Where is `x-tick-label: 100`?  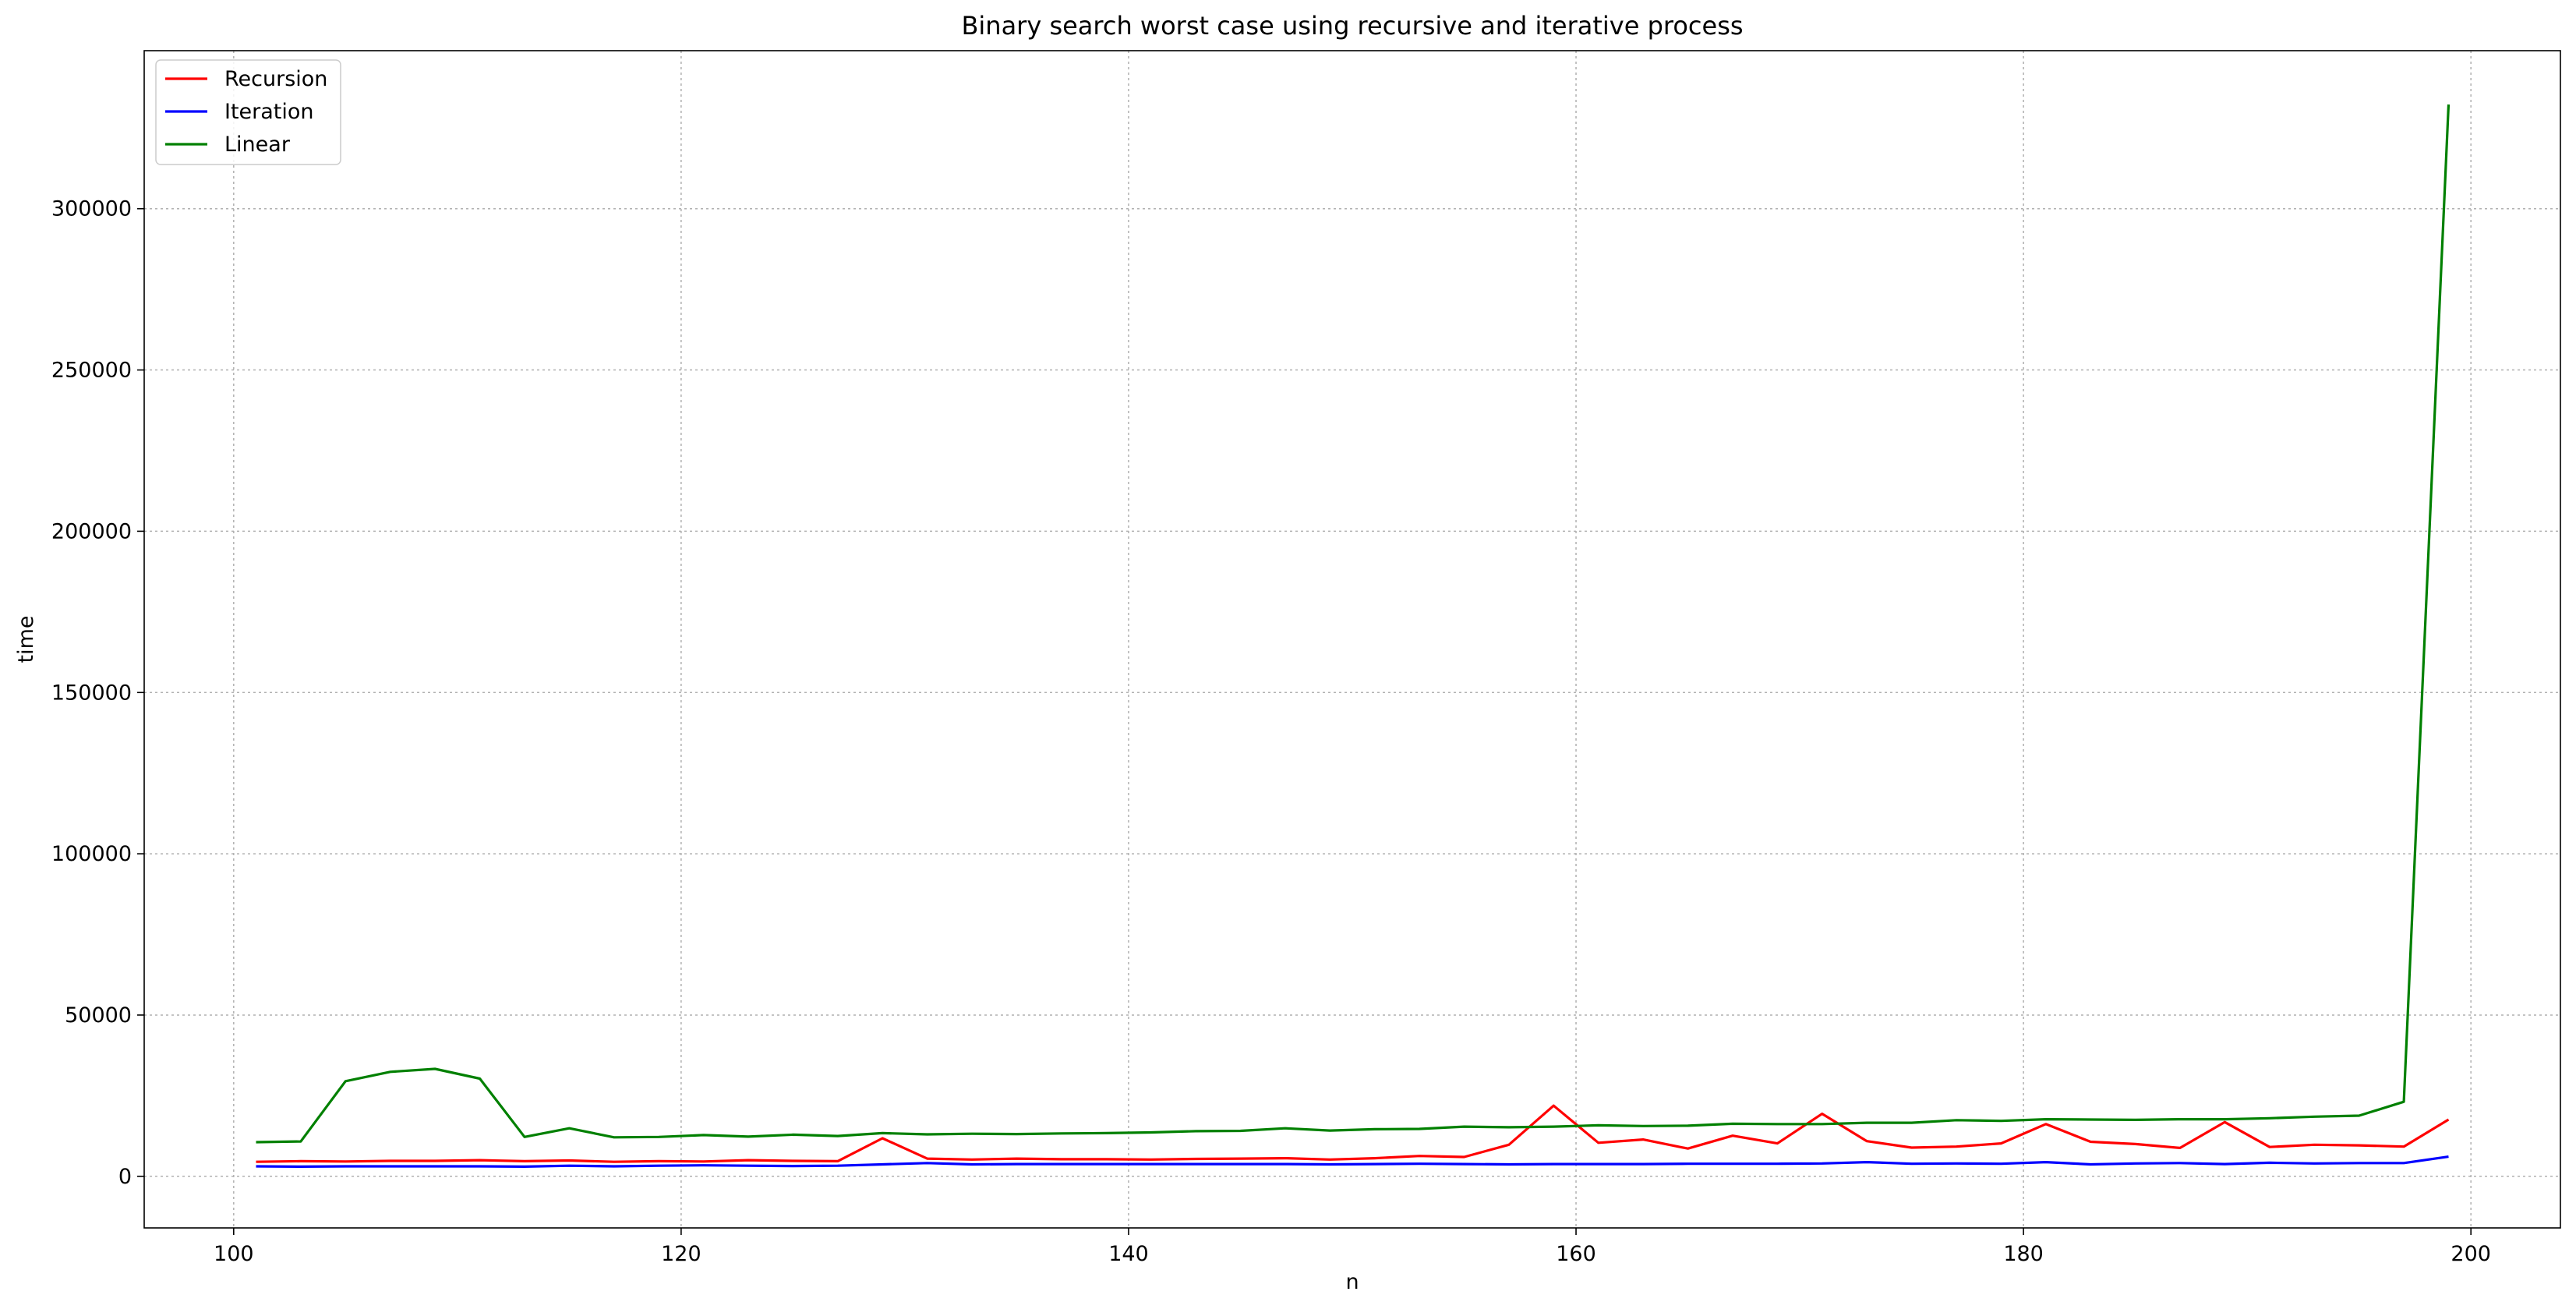 x-tick-label: 100 is located at coordinates (234, 1254).